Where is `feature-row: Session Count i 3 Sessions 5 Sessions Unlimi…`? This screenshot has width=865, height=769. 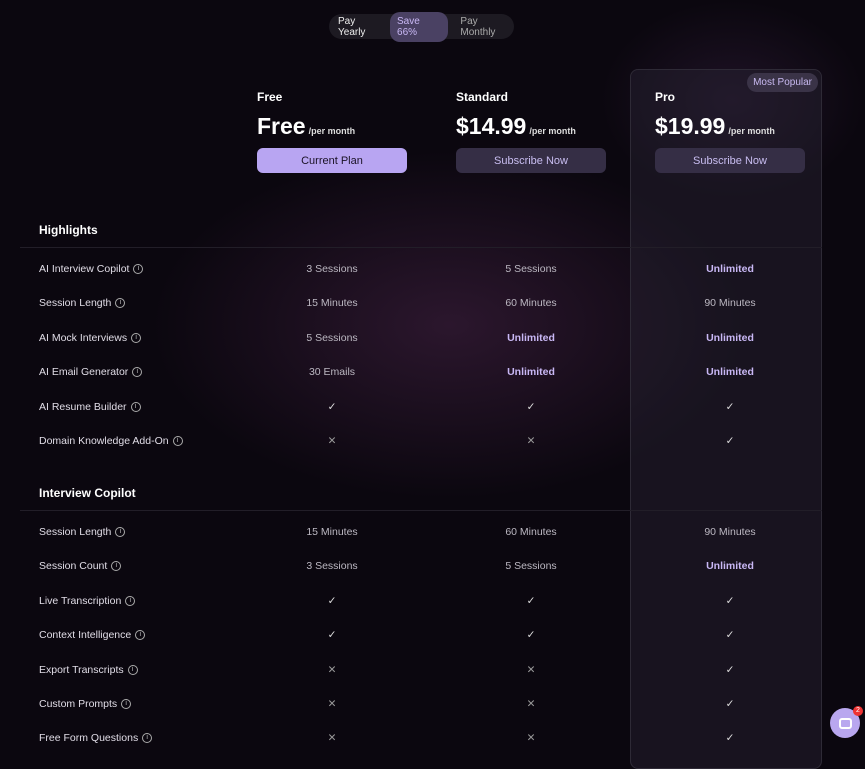 feature-row: Session Count i 3 Sessions 5 Sessions Unlimi… is located at coordinates (421, 565).